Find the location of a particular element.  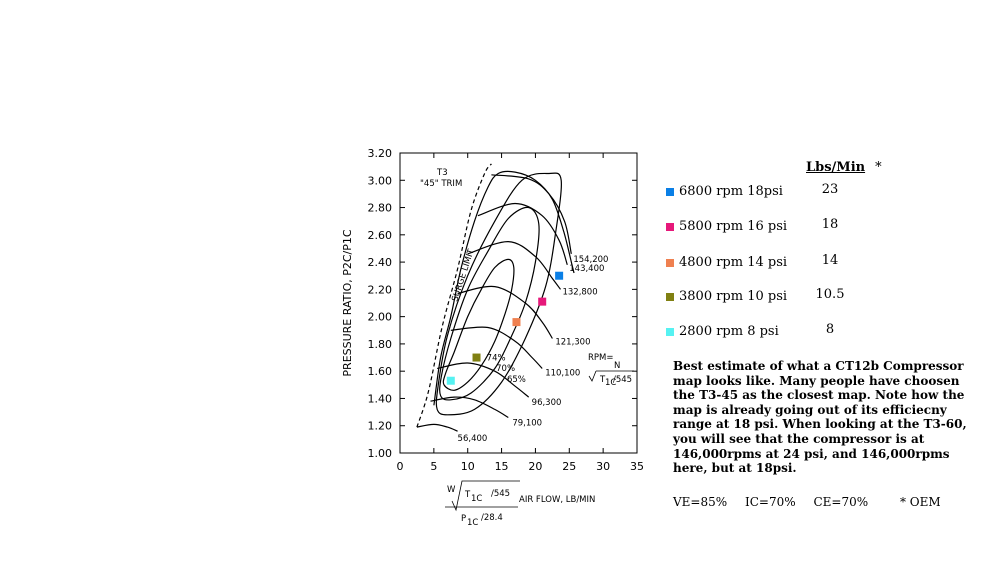

surge-limit-line is located at coordinates (454, 295).